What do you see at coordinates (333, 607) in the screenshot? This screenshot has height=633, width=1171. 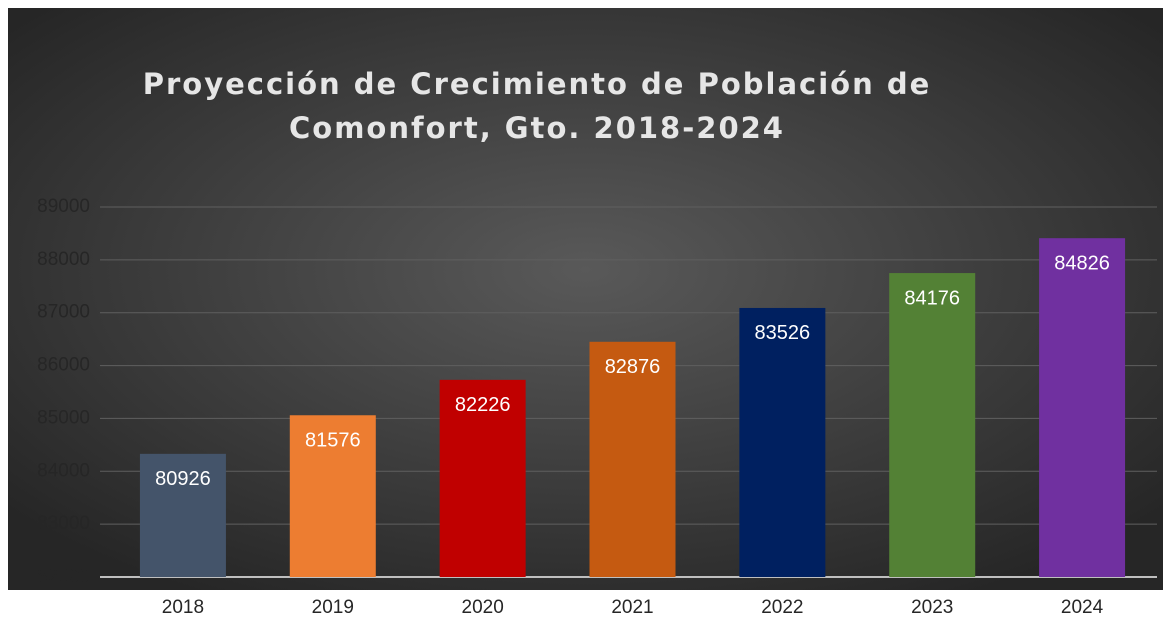 I see `x-tick-label: 2019` at bounding box center [333, 607].